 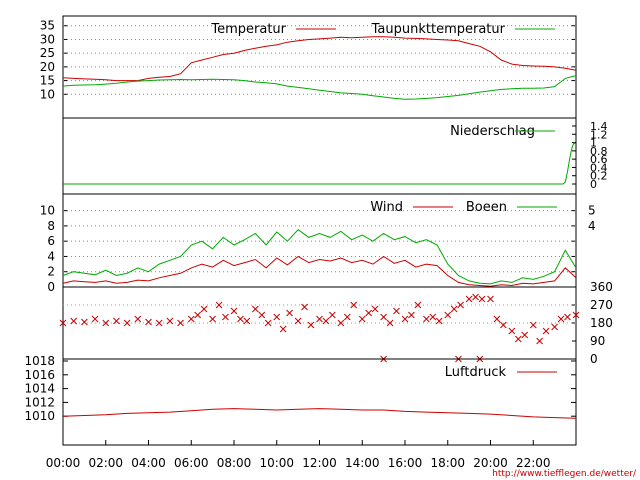 What do you see at coordinates (39, 416) in the screenshot?
I see `y-tick-label: 1010` at bounding box center [39, 416].